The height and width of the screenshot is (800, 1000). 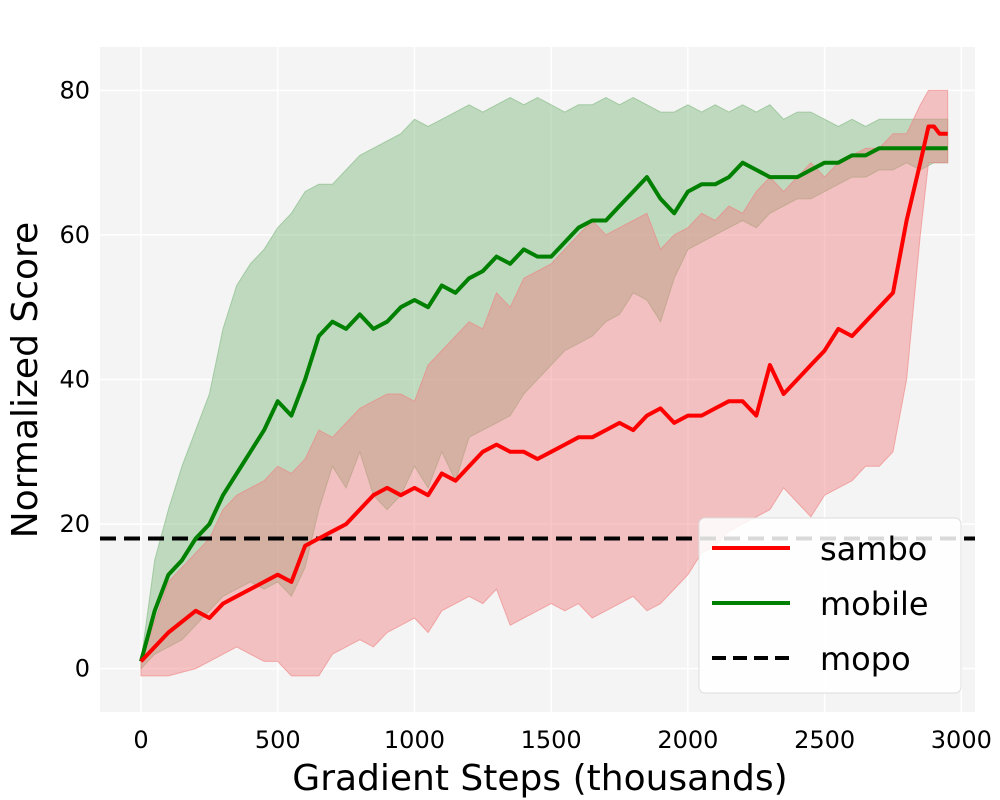 What do you see at coordinates (74, 235) in the screenshot?
I see `y-tick-label: 60` at bounding box center [74, 235].